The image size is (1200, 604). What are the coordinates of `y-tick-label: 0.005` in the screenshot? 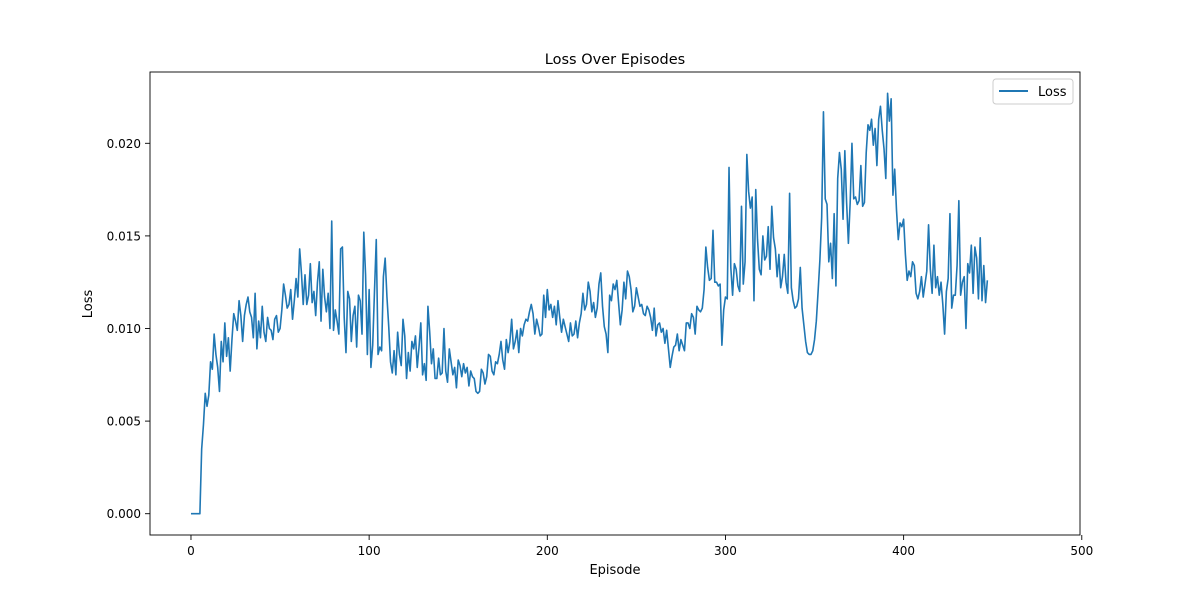 It's located at (124, 422).